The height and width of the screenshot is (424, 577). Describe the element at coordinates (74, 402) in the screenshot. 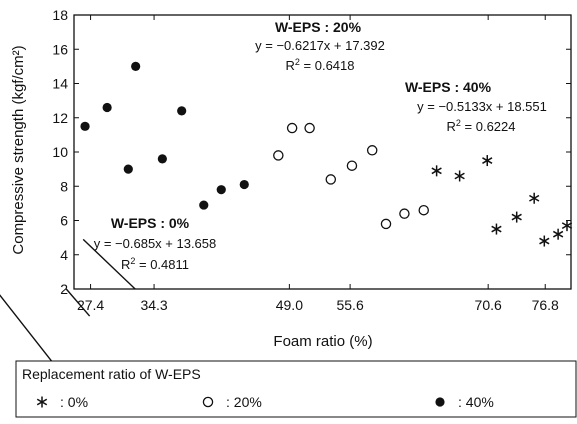

I see `legend-item-label: : 0%` at that location.